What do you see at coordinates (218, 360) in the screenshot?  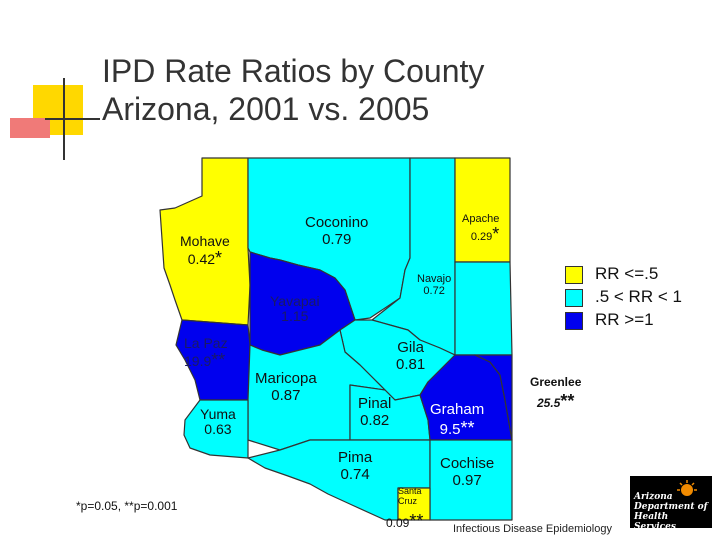 I see `county-mark-lapaz: **` at bounding box center [218, 360].